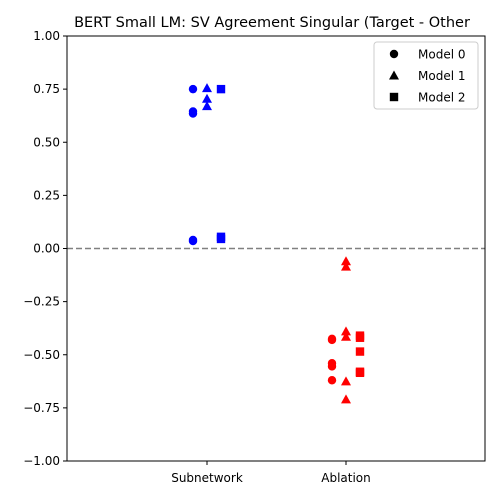 The image size is (500, 500). I want to click on legend-label: Model 2, so click(441, 98).